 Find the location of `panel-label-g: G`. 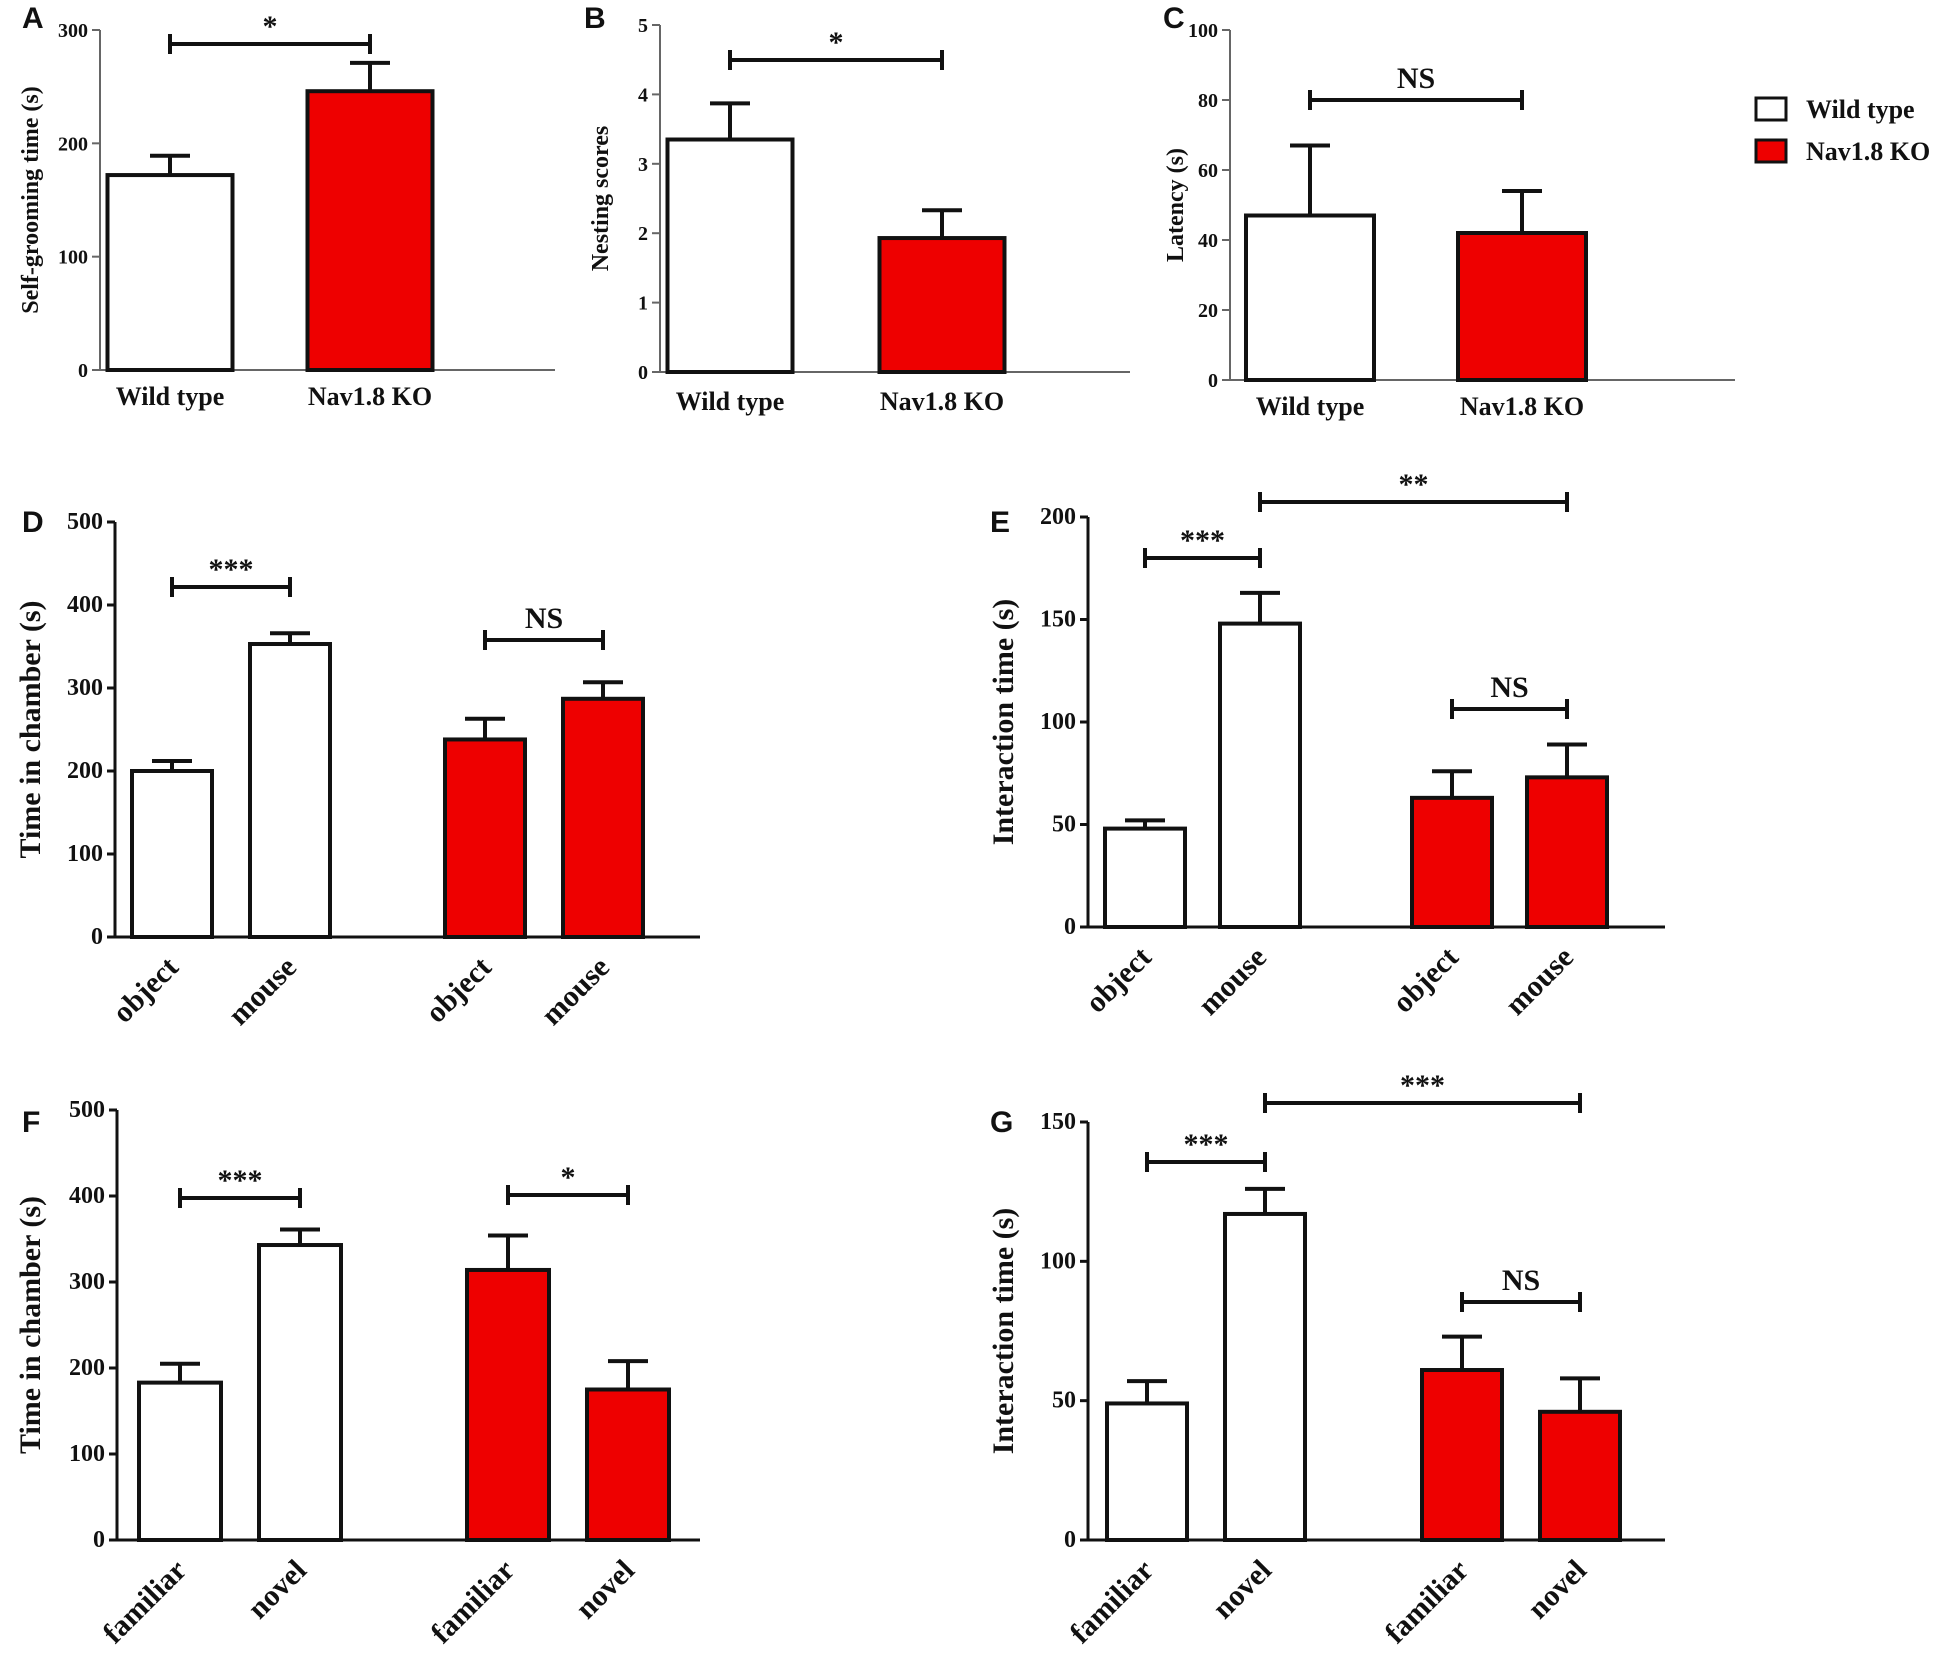

panel-label-g: G is located at coordinates (1001, 1122).